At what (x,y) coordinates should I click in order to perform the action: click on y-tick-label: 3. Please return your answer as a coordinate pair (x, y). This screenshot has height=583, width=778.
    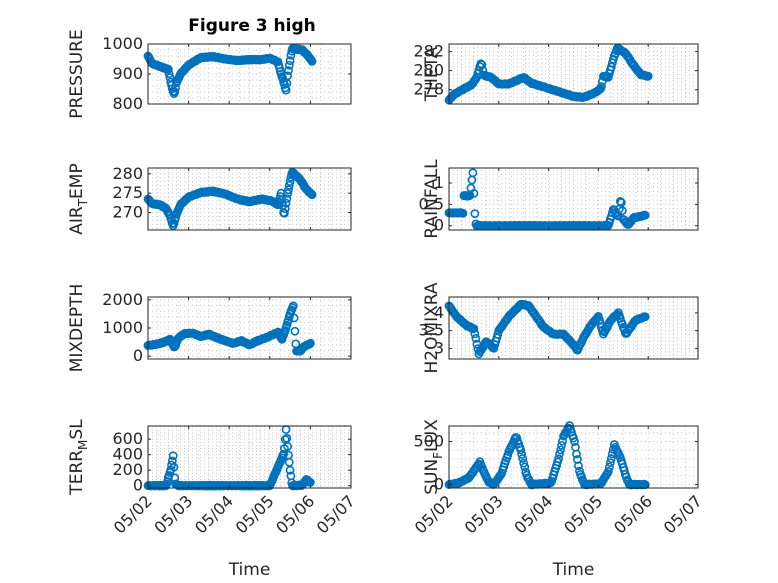
    Looking at the image, I should click on (439, 347).